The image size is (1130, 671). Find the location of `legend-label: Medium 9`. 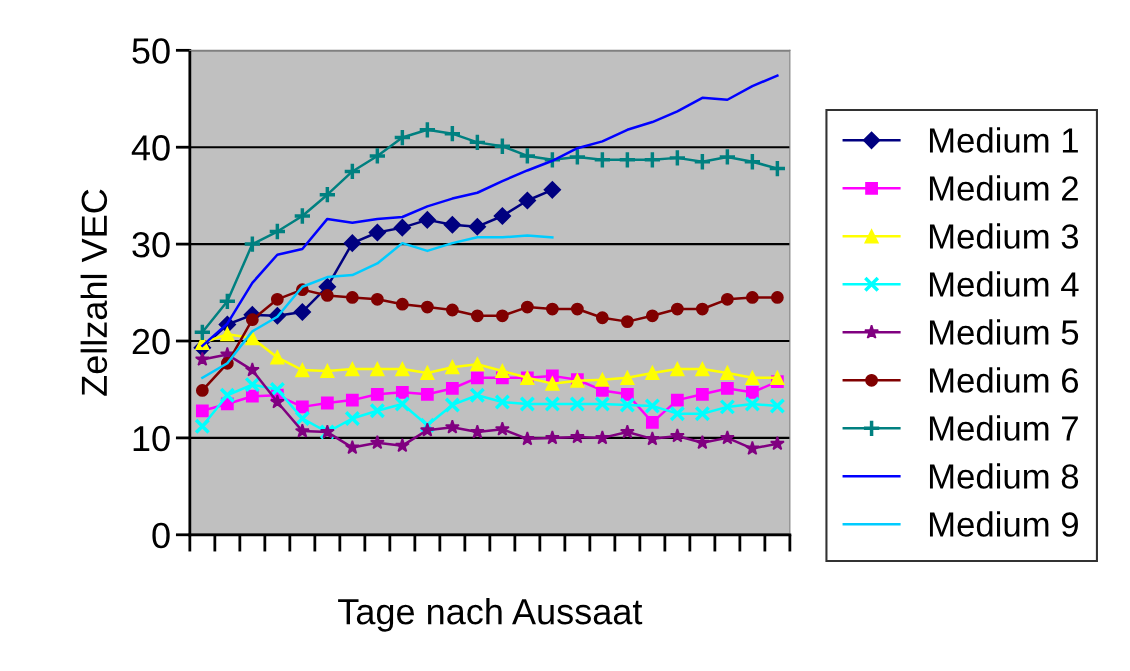

legend-label: Medium 9 is located at coordinates (1003, 524).